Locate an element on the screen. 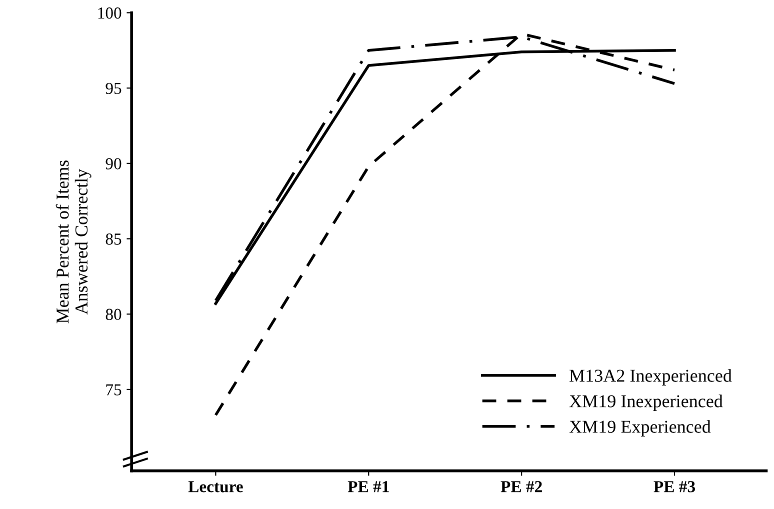  y-axis-title: Mean Percent of Items Answered Correctly is located at coordinates (74, 242).